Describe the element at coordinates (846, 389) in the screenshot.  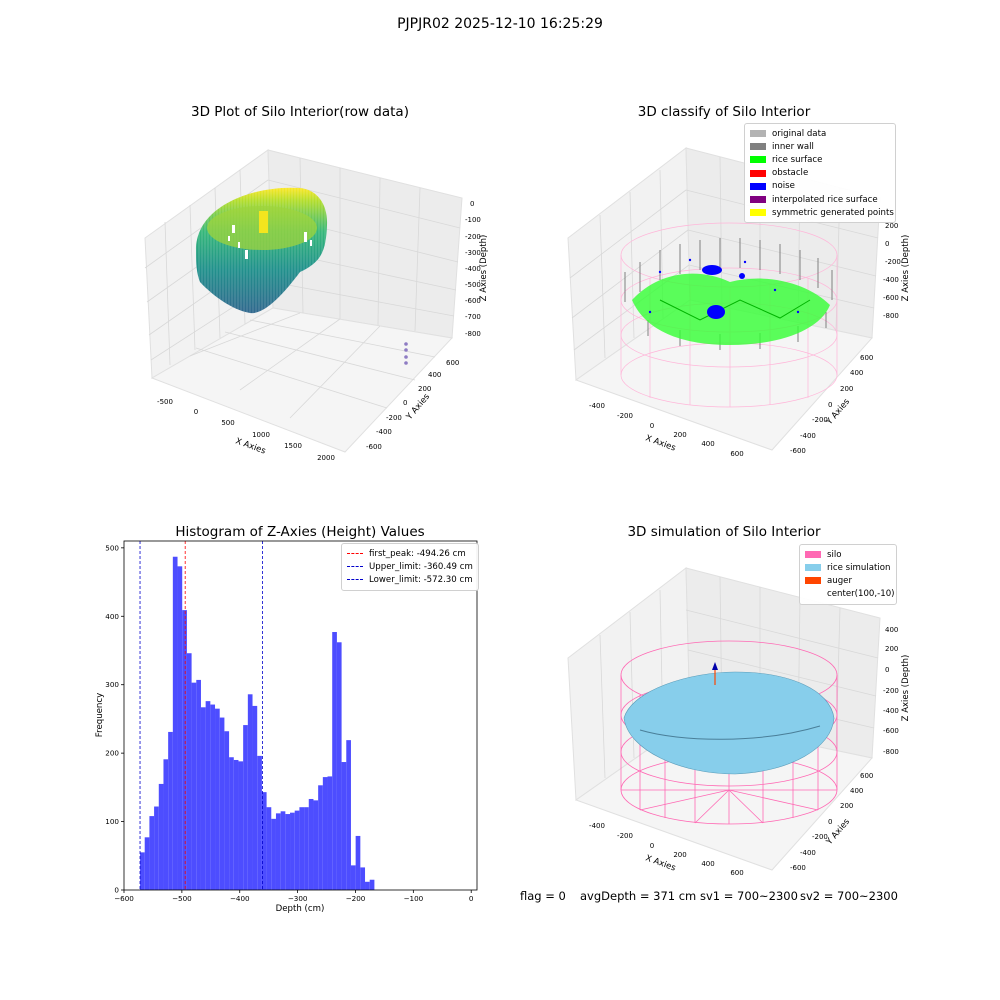
I see `p2-ytick: 200` at that location.